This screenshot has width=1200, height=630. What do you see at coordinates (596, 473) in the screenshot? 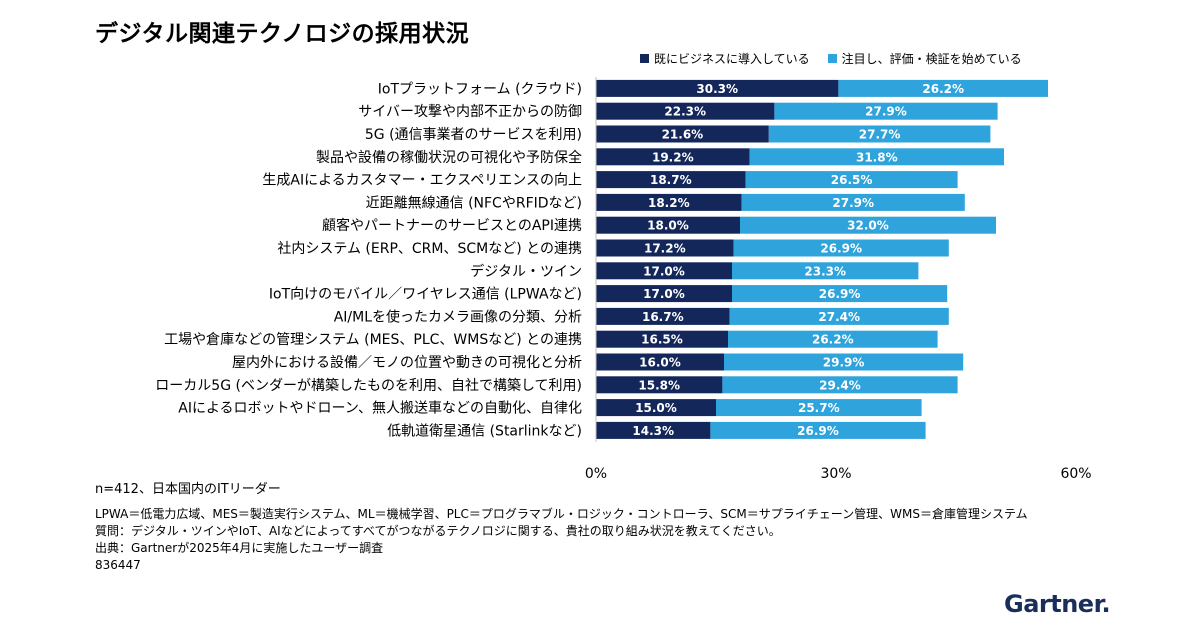
I see `x-tick-label: 0%` at bounding box center [596, 473].